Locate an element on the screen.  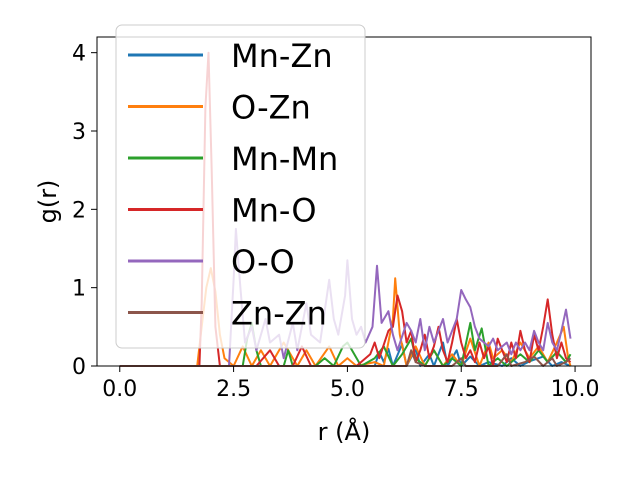
x-tick-label: 0.0 is located at coordinates (119, 389).